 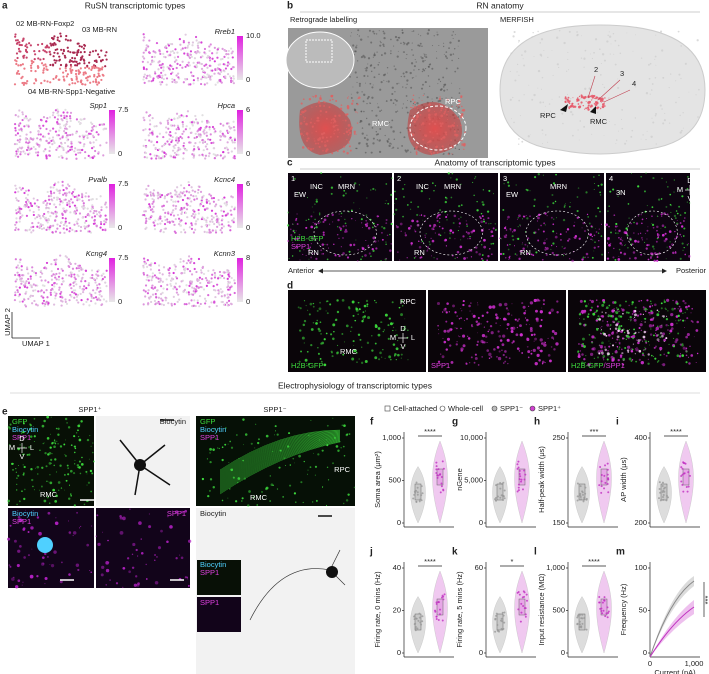 I want to click on channel-label: SPP1, so click(x=300, y=246).